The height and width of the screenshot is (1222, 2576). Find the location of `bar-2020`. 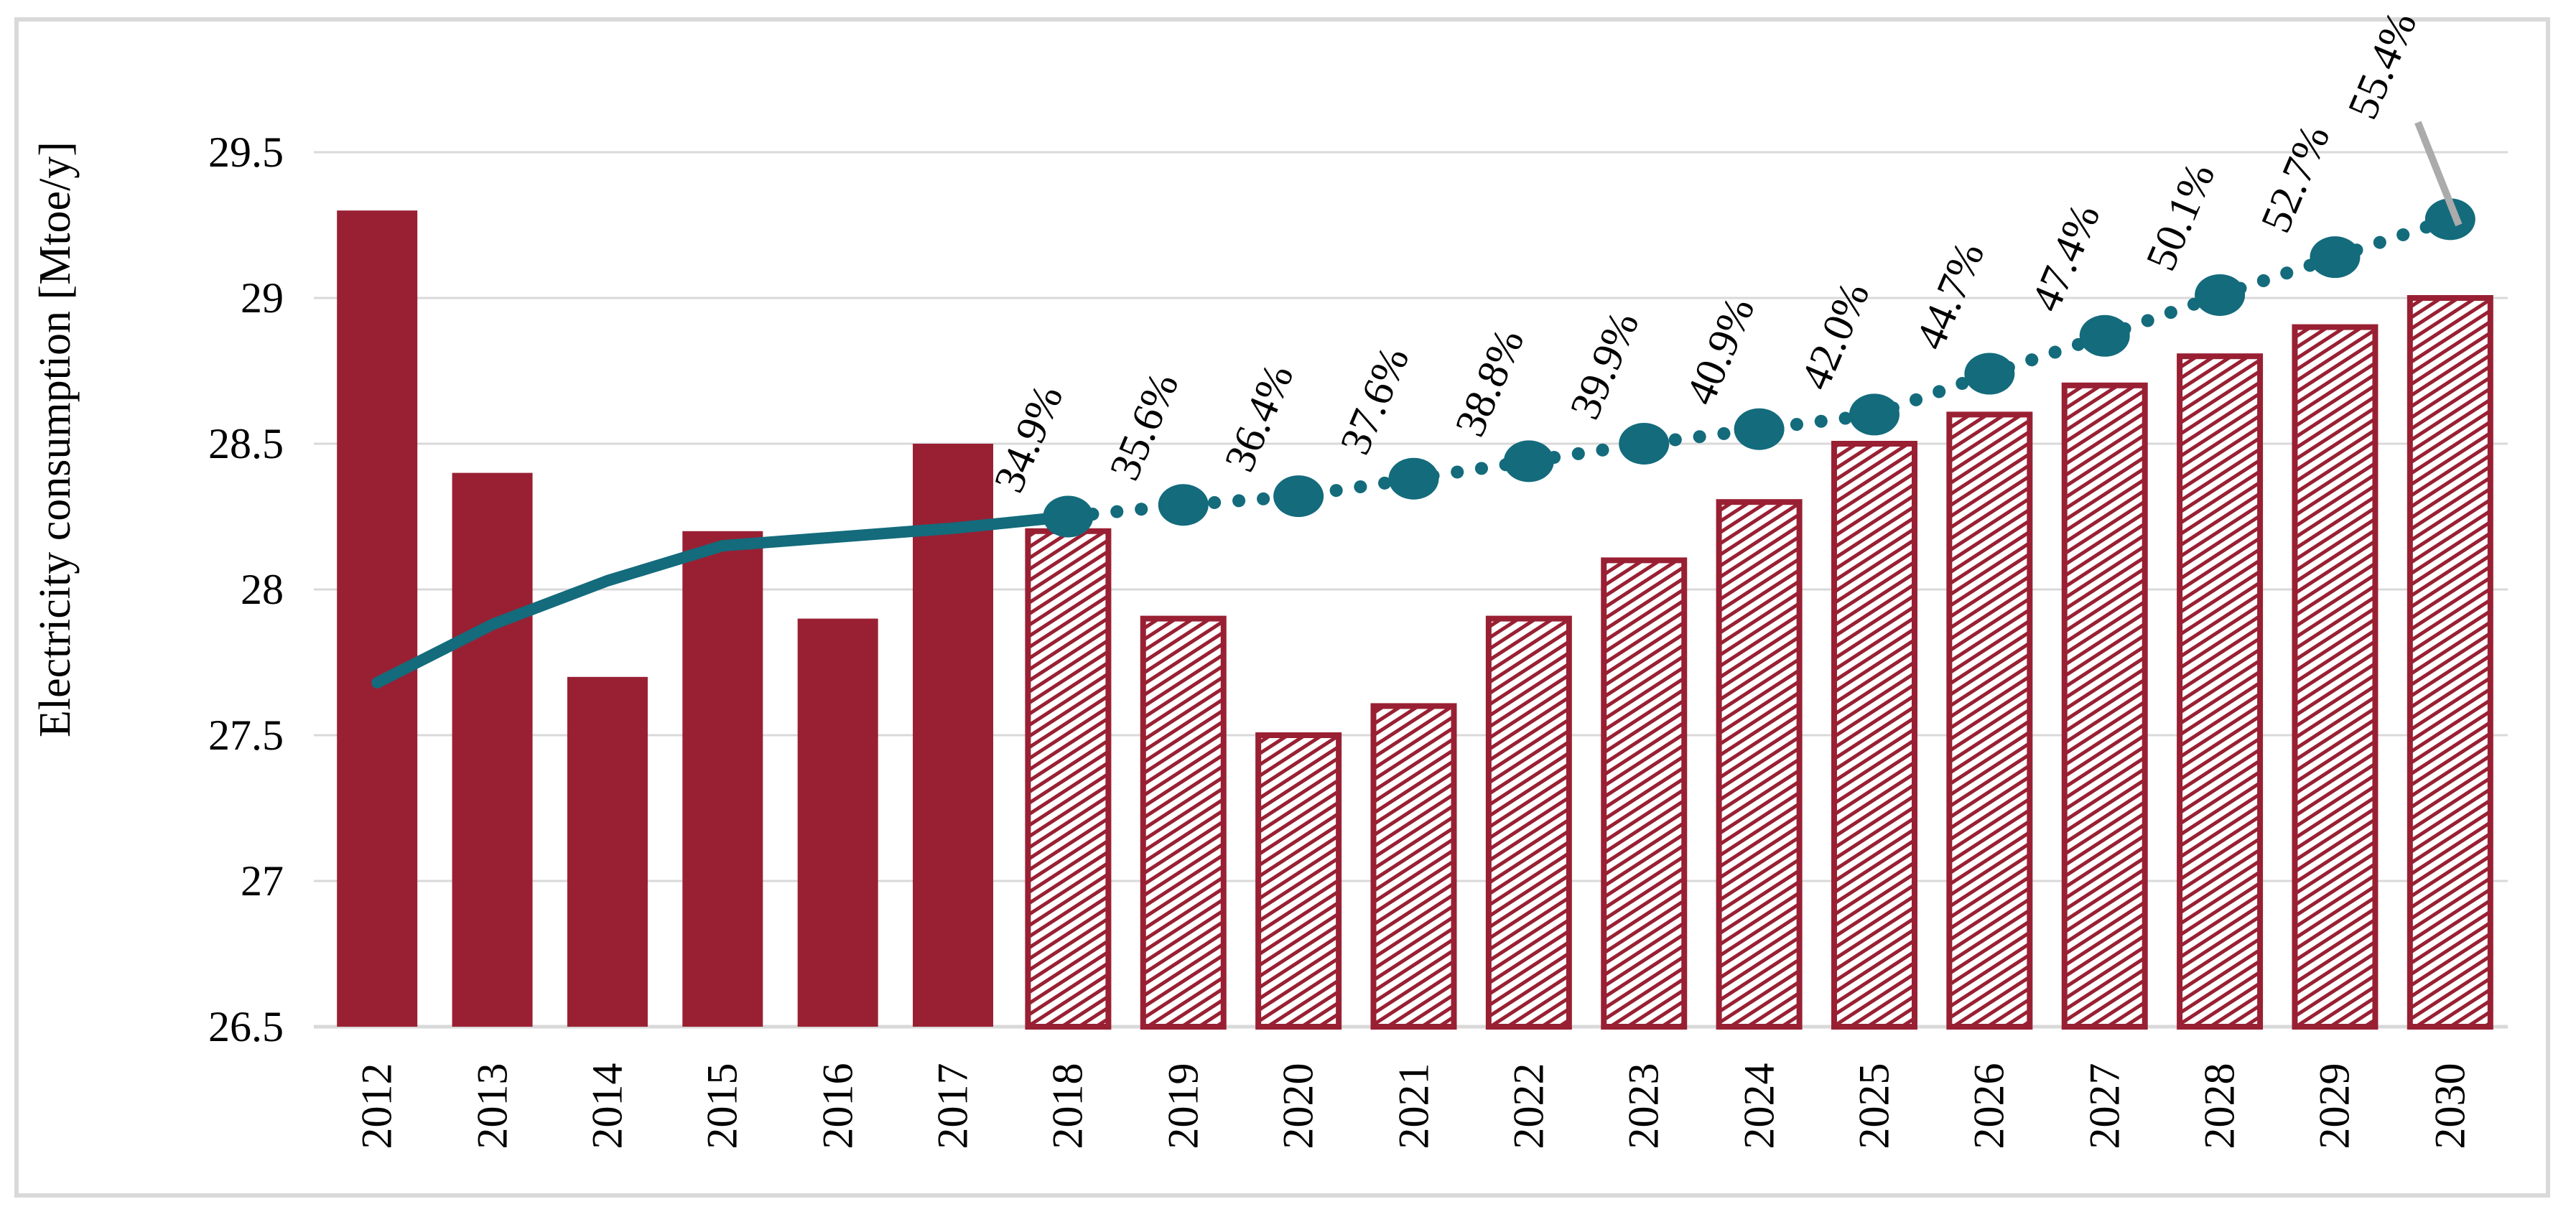

bar-2020 is located at coordinates (1298, 881).